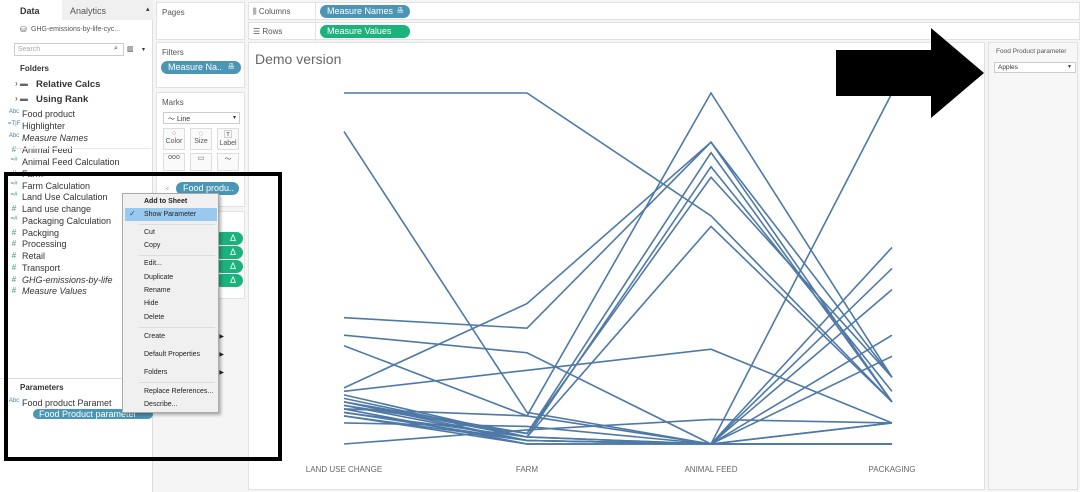 This screenshot has height=492, width=1080. I want to click on field-item: =T|F Highlighter, so click(36, 126).